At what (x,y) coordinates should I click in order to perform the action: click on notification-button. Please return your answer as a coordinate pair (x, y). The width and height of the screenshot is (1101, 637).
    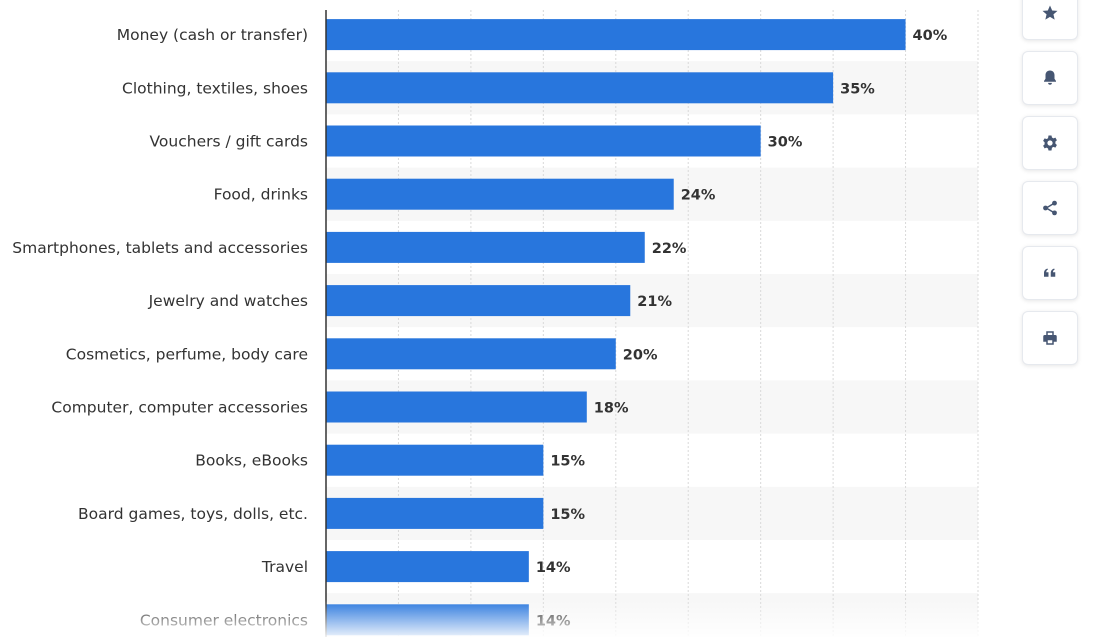
    Looking at the image, I should click on (1050, 78).